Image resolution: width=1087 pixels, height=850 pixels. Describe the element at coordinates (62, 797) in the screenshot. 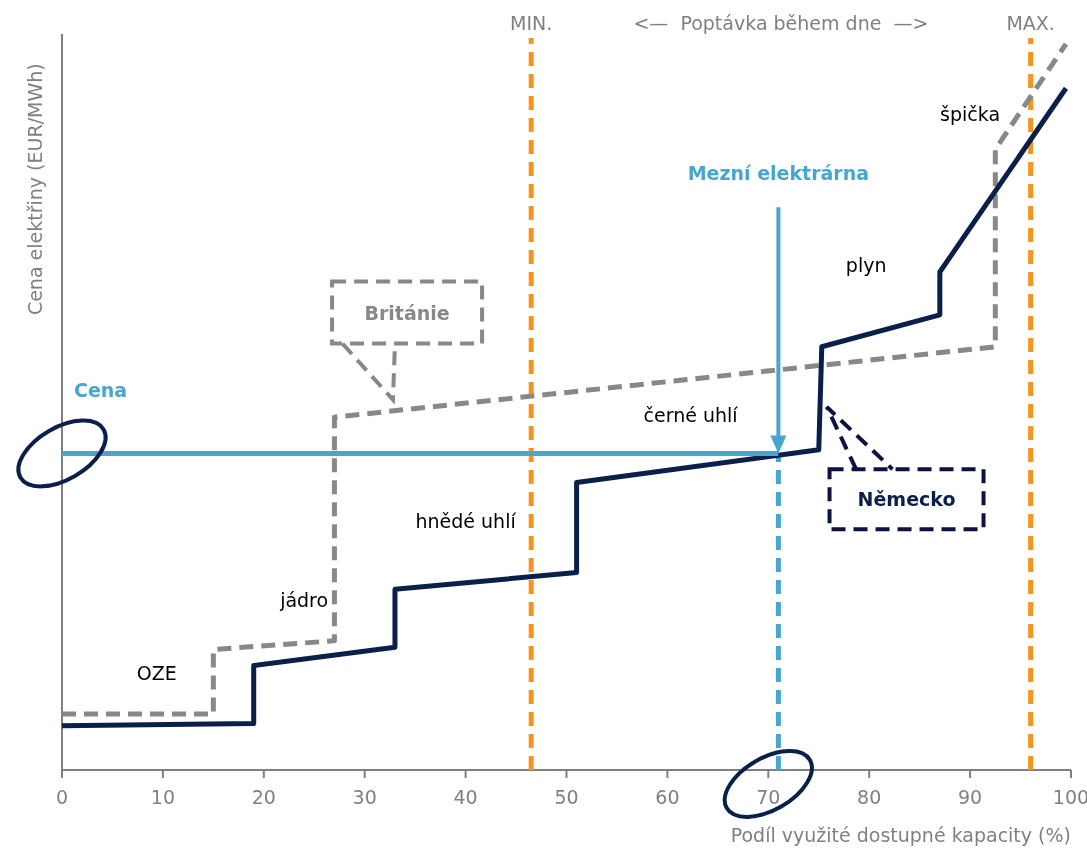

I see `x-tick-label: 0` at that location.